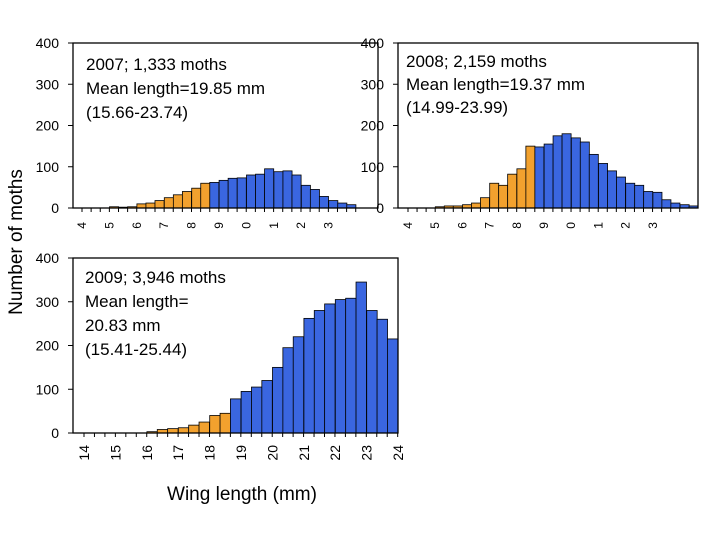 This screenshot has height=540, width=720. I want to click on x-axis-title: Wing length (mm), so click(242, 494).